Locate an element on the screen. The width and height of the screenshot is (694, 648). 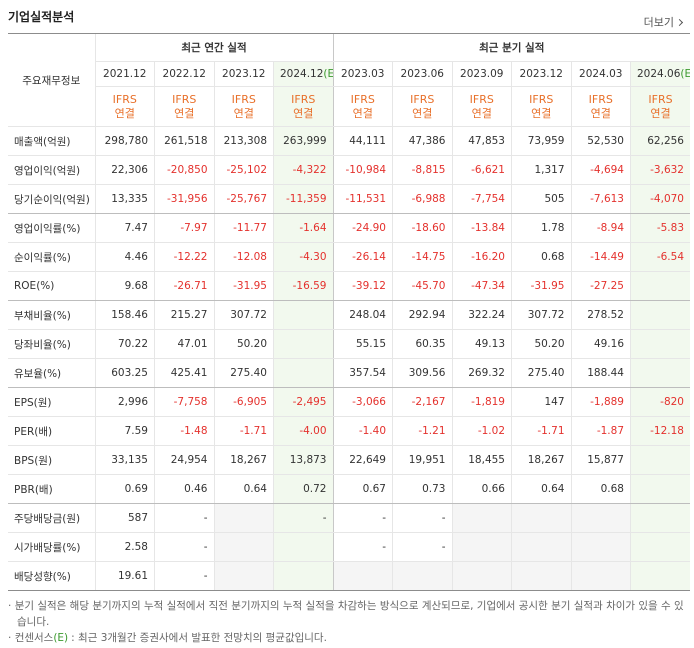
period-header: 2023.09 is located at coordinates (481, 74).